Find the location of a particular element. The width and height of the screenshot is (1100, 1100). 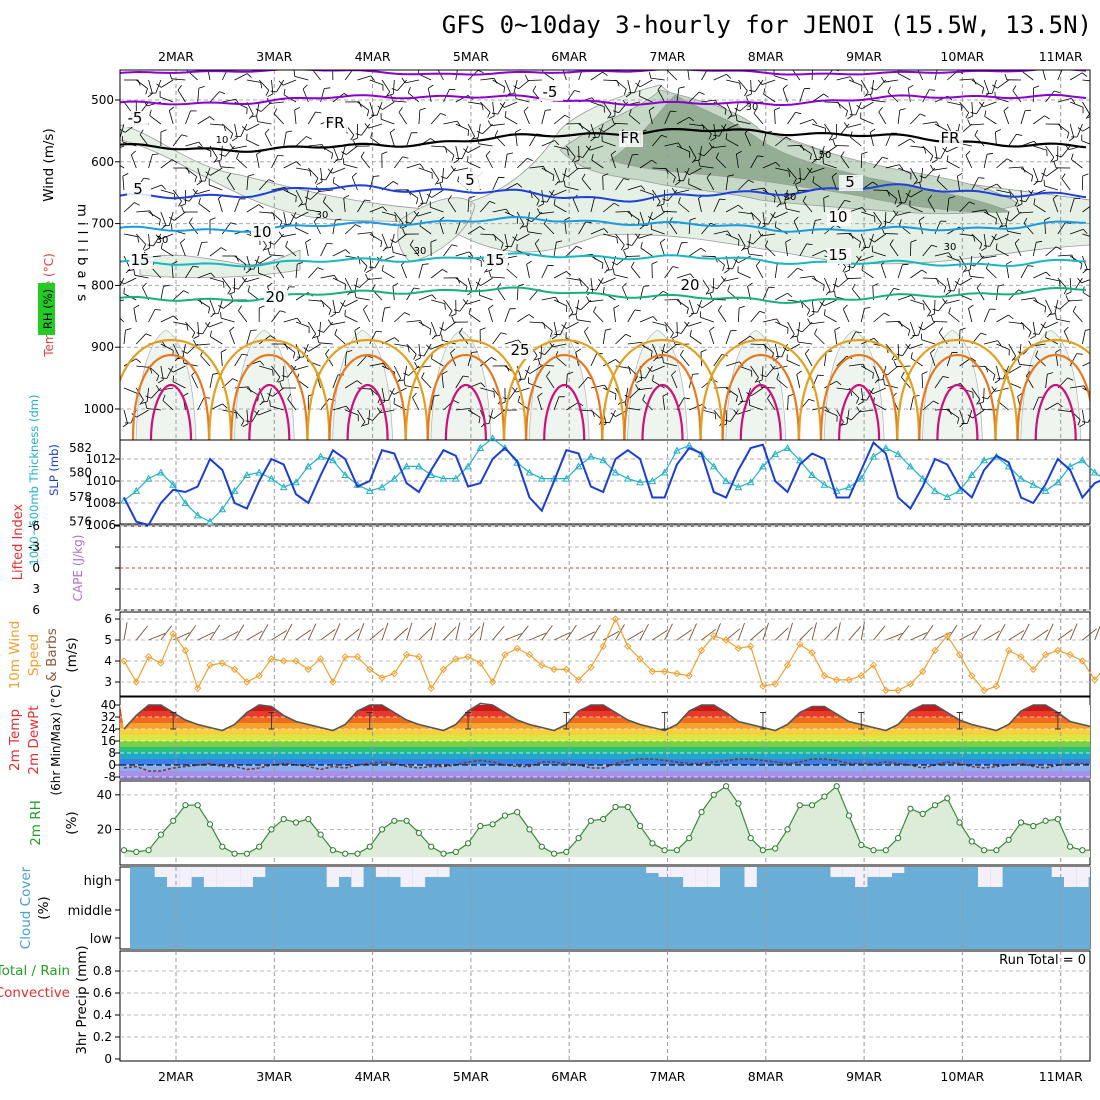

cloud-unit: (%) is located at coordinates (44, 907).